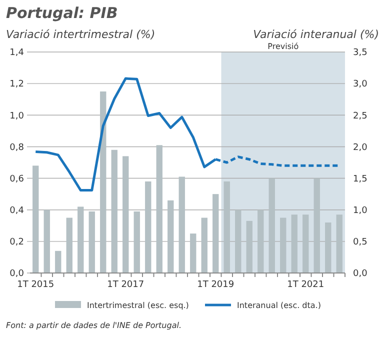 The width and height of the screenshot is (385, 338). Describe the element at coordinates (360, 53) in the screenshot. I see `y2-tick-label: 3,5` at that location.